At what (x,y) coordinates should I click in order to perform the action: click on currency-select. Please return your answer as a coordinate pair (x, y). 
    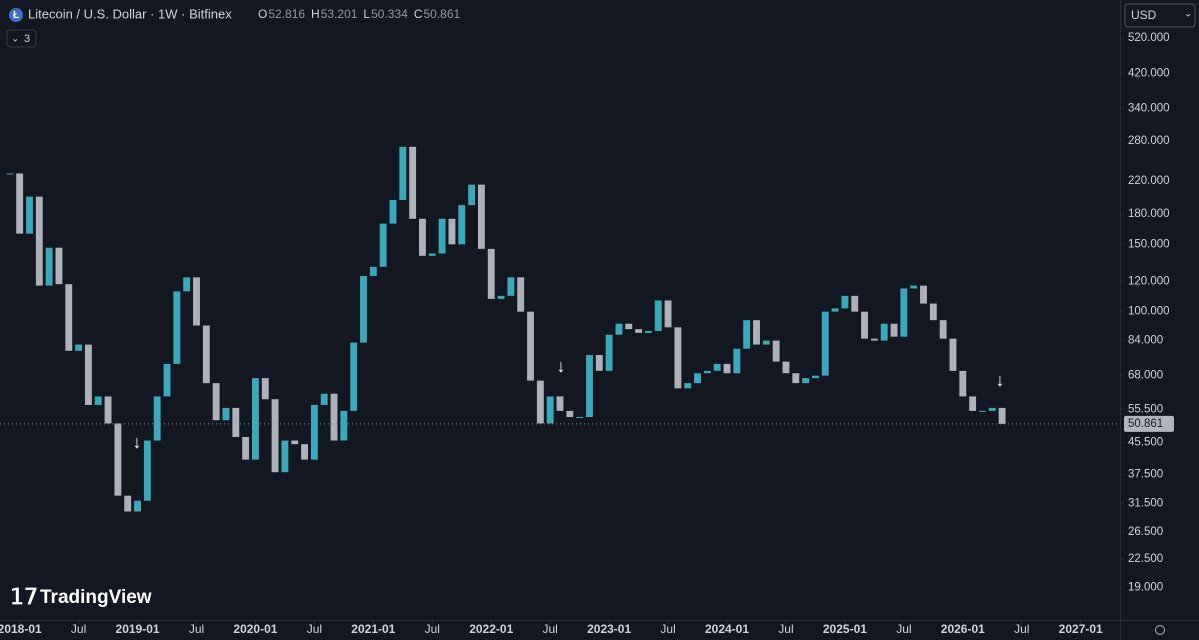
    Looking at the image, I should click on (1160, 15).